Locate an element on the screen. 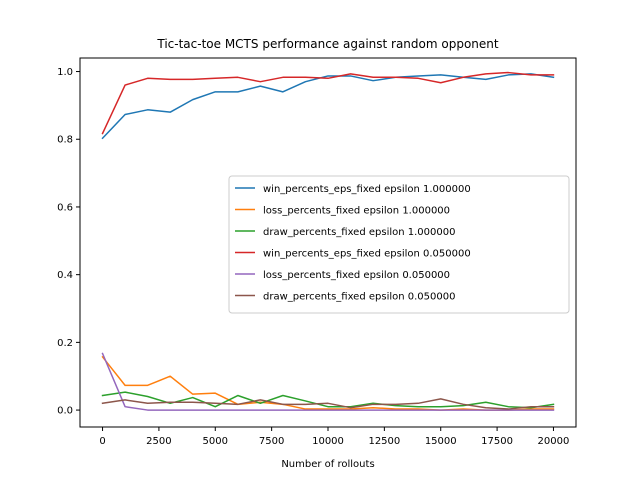  y-tick-label: 0.4 is located at coordinates (65, 275).